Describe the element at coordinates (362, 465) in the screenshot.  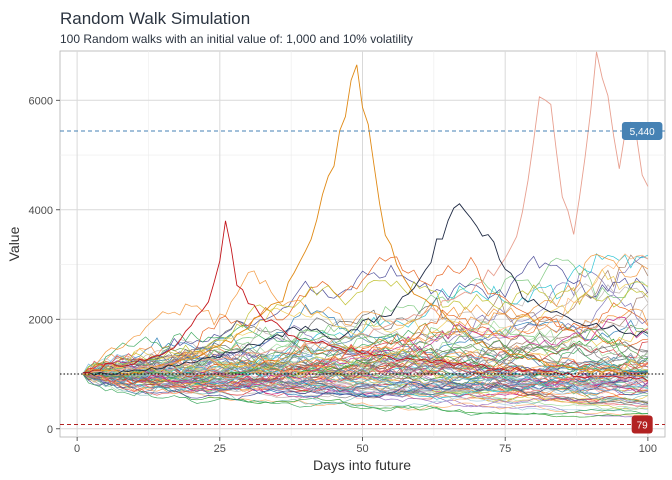
I see `x-axis-title: Days into future` at that location.